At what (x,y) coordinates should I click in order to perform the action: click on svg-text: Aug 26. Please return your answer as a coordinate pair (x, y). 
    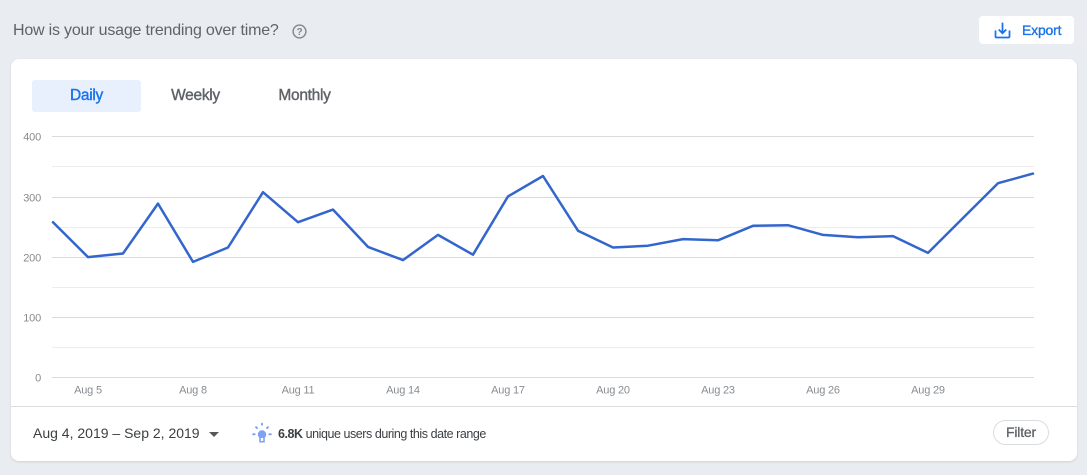
    Looking at the image, I should click on (823, 391).